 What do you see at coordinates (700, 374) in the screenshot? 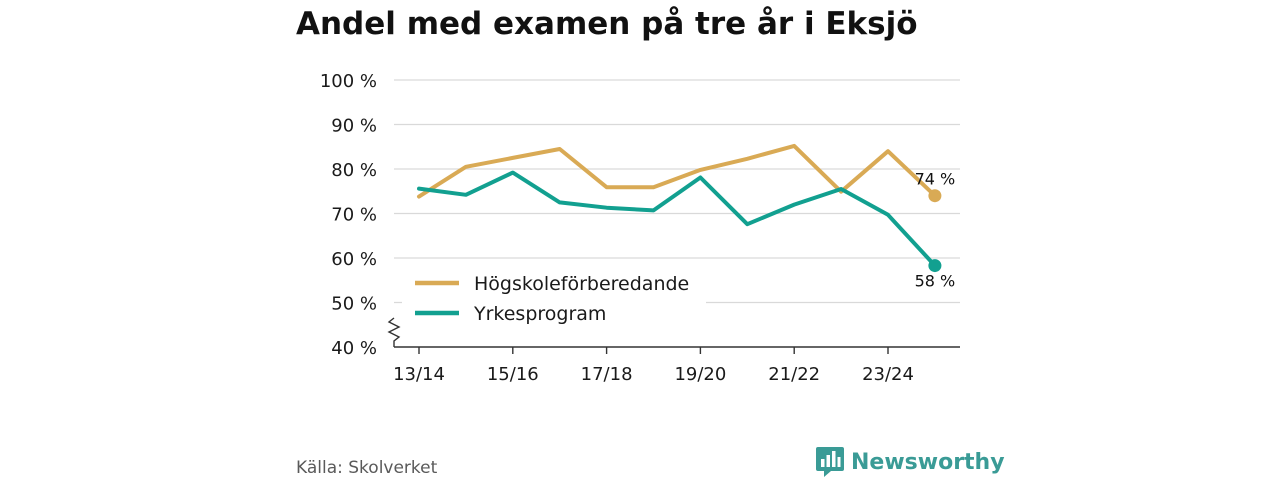
I see `x-tick-label: 19/20` at bounding box center [700, 374].